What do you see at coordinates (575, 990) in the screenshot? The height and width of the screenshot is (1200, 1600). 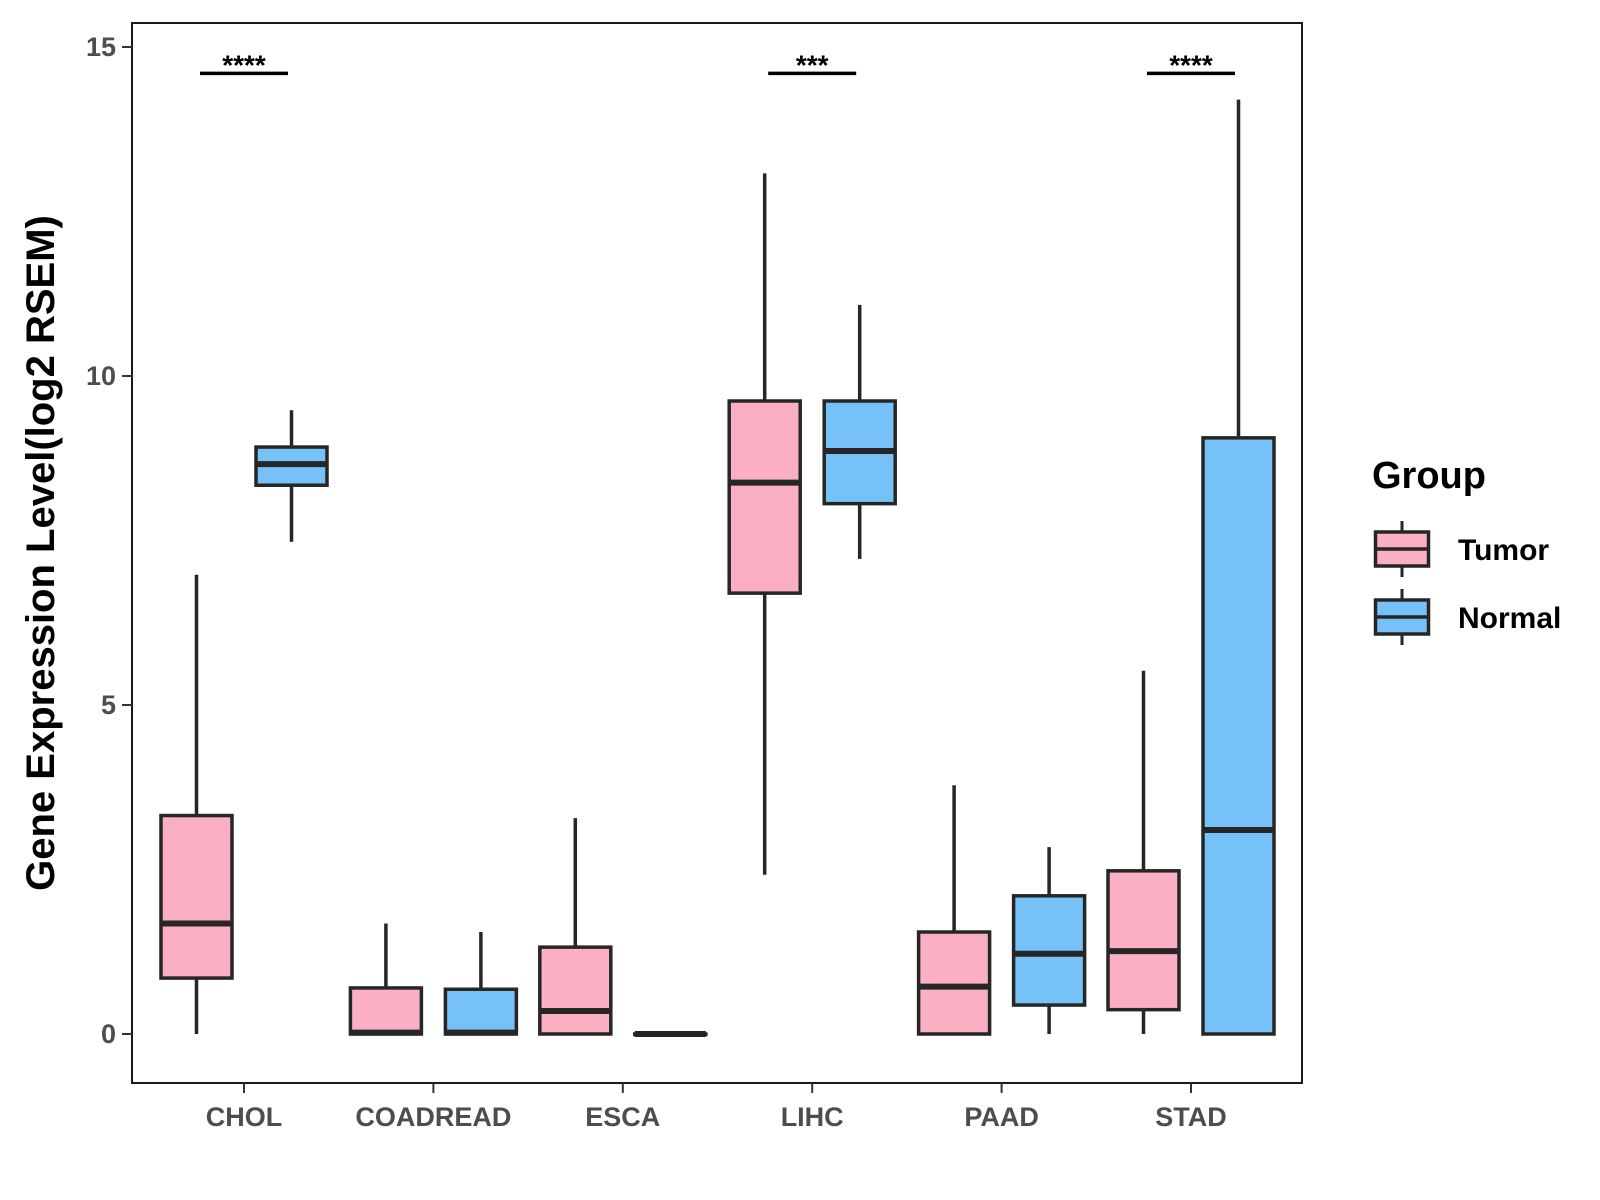 I see `tumor-box-esca-body` at bounding box center [575, 990].